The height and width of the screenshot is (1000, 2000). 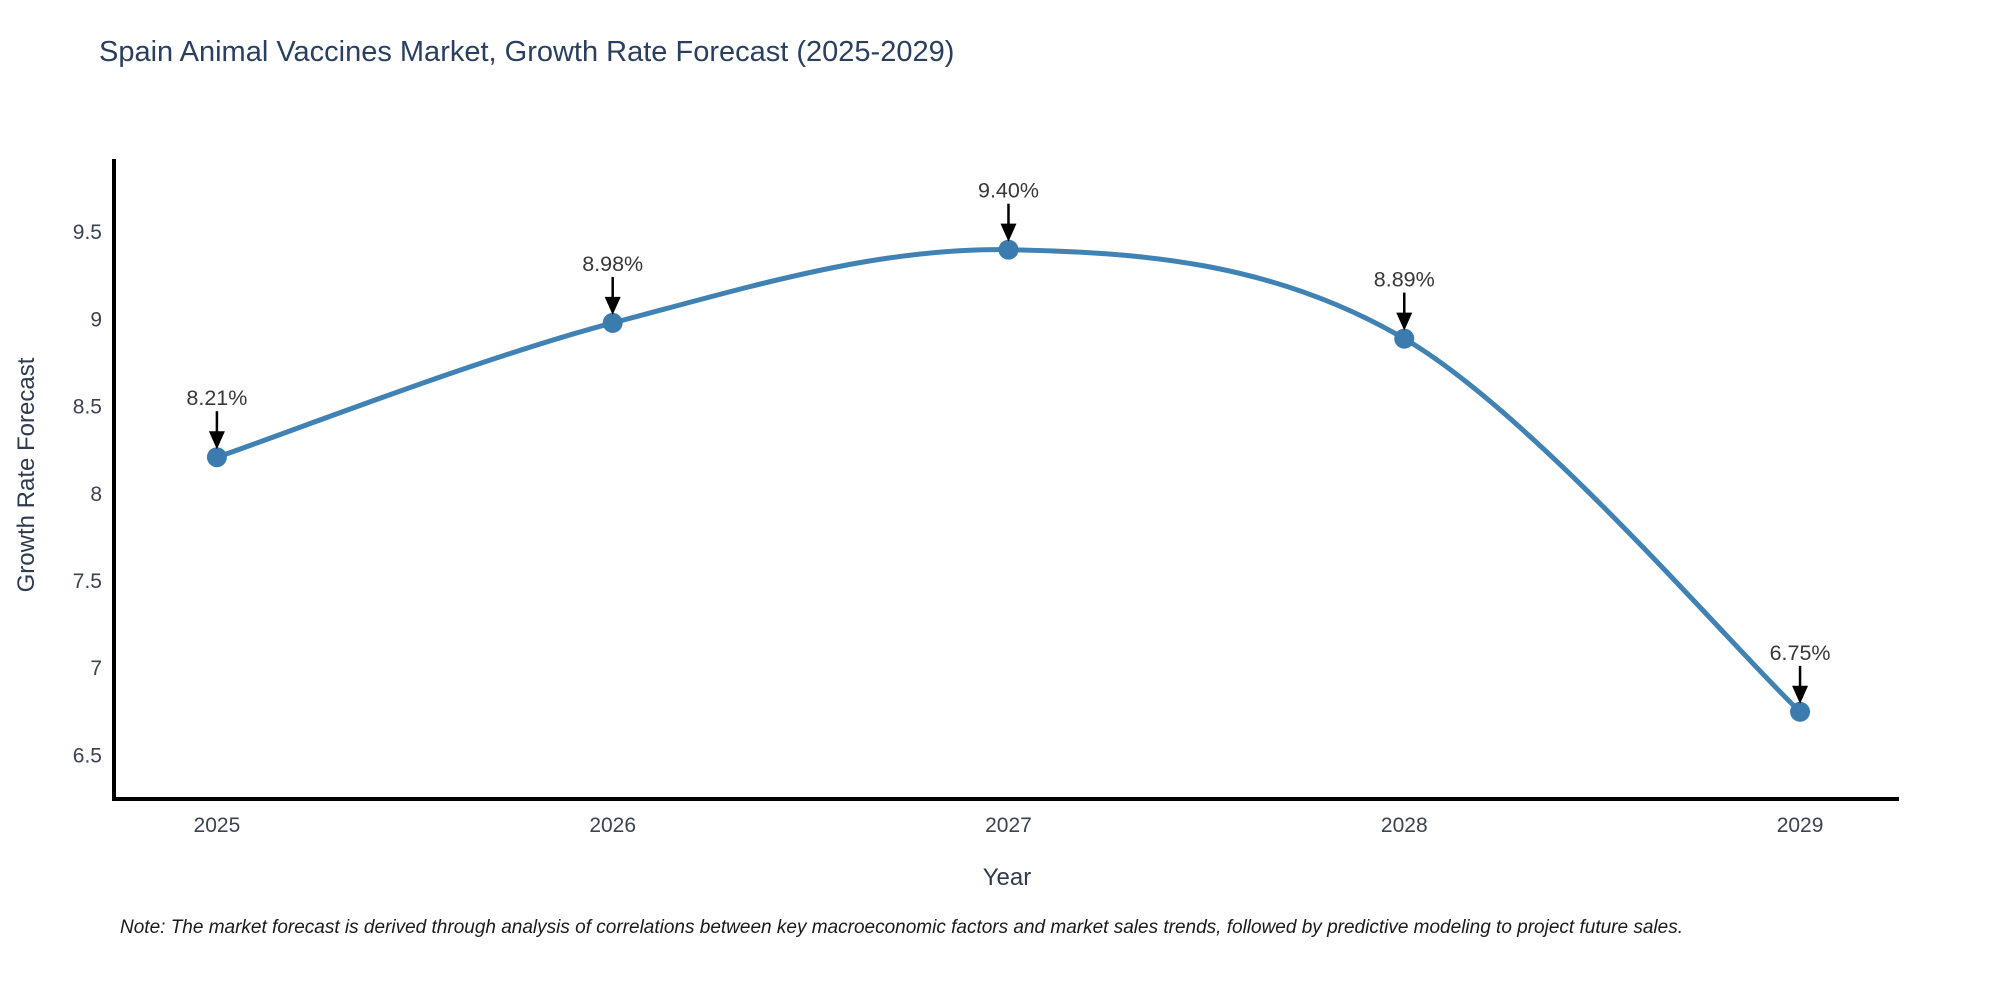 I want to click on y-tick-label: 7.5, so click(x=87, y=581).